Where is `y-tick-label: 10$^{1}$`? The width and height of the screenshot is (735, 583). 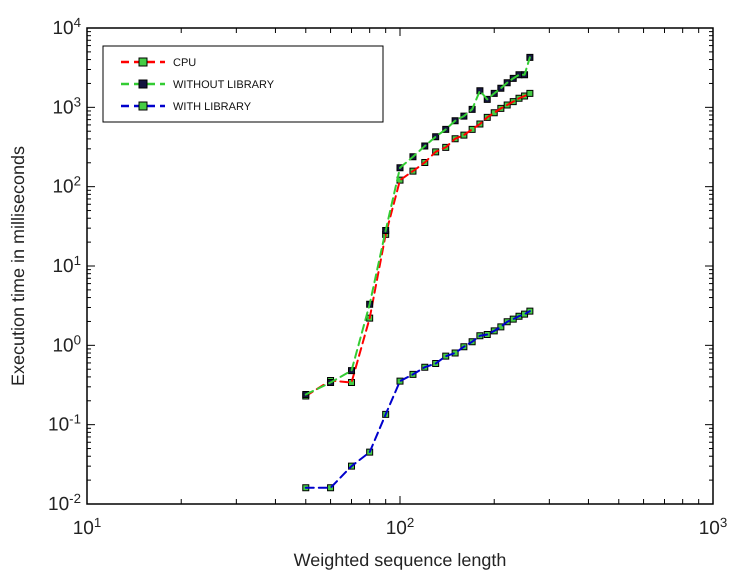 y-tick-label: 10$^{1}$ is located at coordinates (66, 264).